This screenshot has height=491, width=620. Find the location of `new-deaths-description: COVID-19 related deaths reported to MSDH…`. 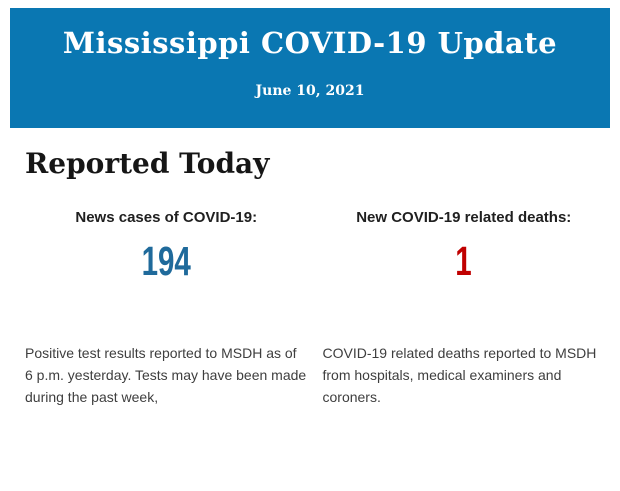

new-deaths-description: COVID-19 related deaths reported to MSDH… is located at coordinates (459, 375).